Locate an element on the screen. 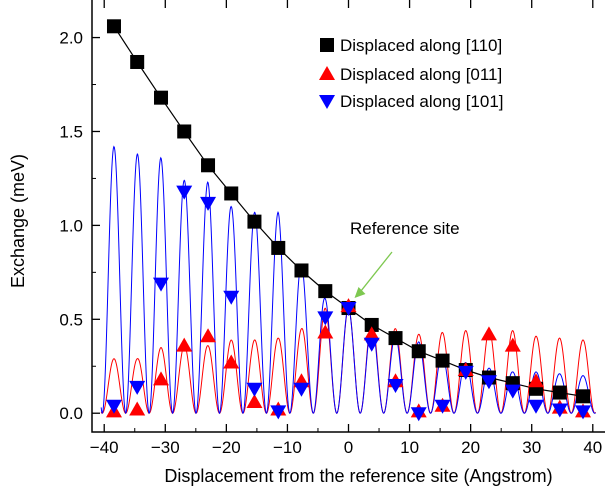 This screenshot has width=605, height=498. x-tick-label: 10 is located at coordinates (409, 447).